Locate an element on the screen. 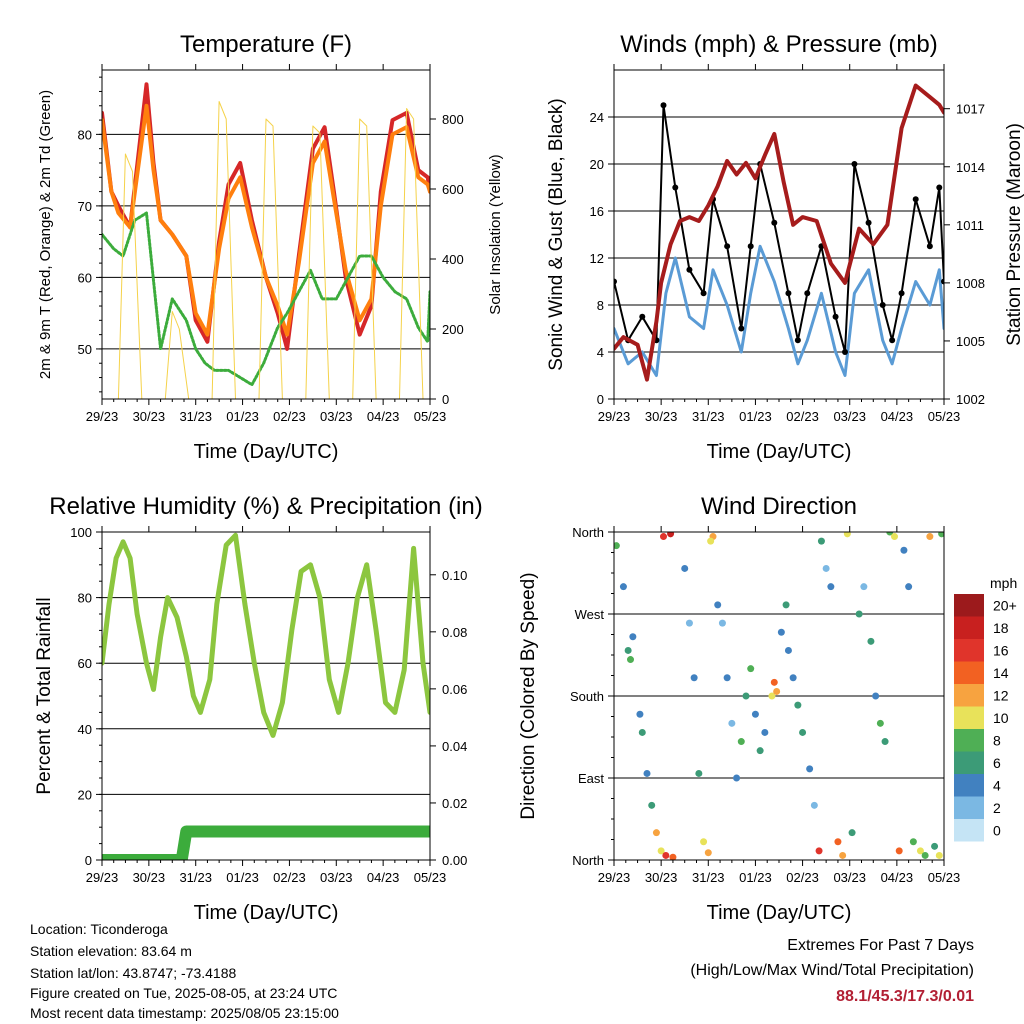  y2-tick-label: 0 is located at coordinates (445, 399).